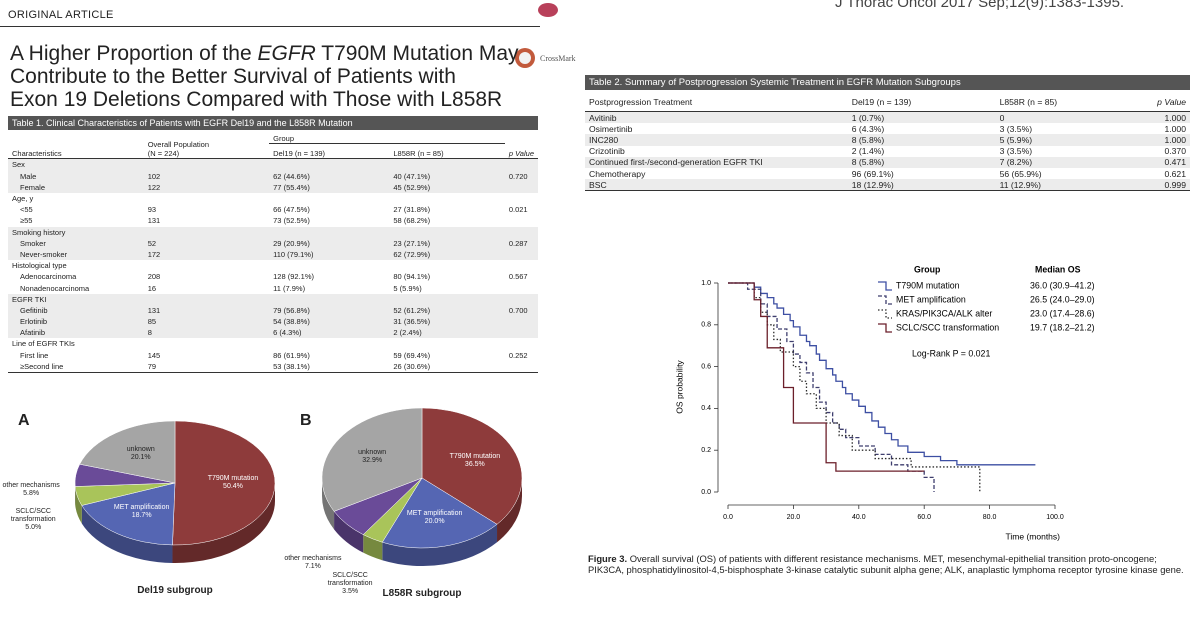  I want to click on col-header: Overall Population (N = 224), so click(206, 145).